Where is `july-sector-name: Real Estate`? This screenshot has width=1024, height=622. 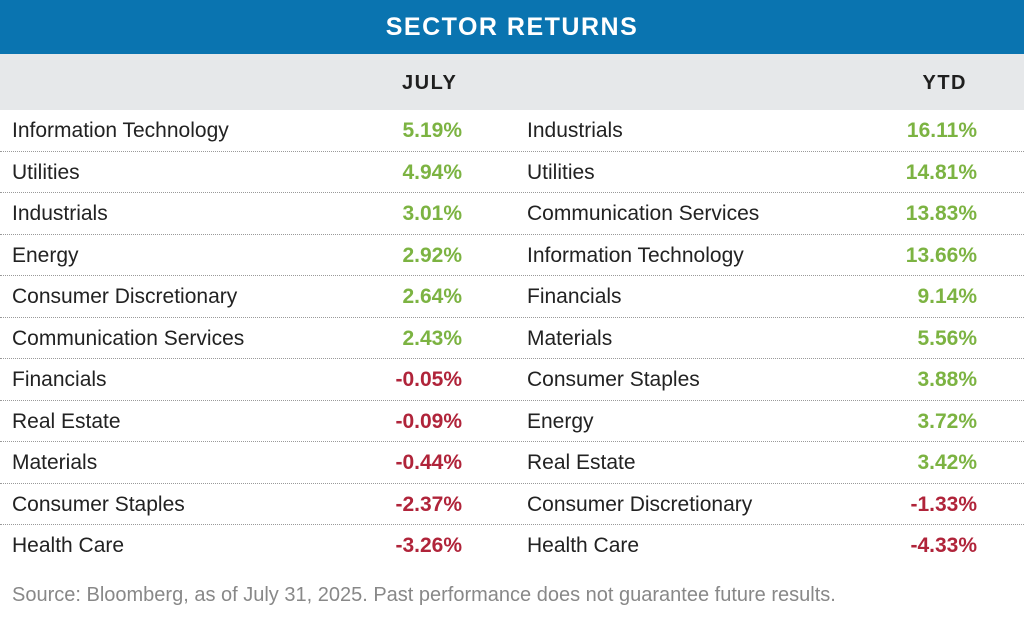 july-sector-name: Real Estate is located at coordinates (66, 421).